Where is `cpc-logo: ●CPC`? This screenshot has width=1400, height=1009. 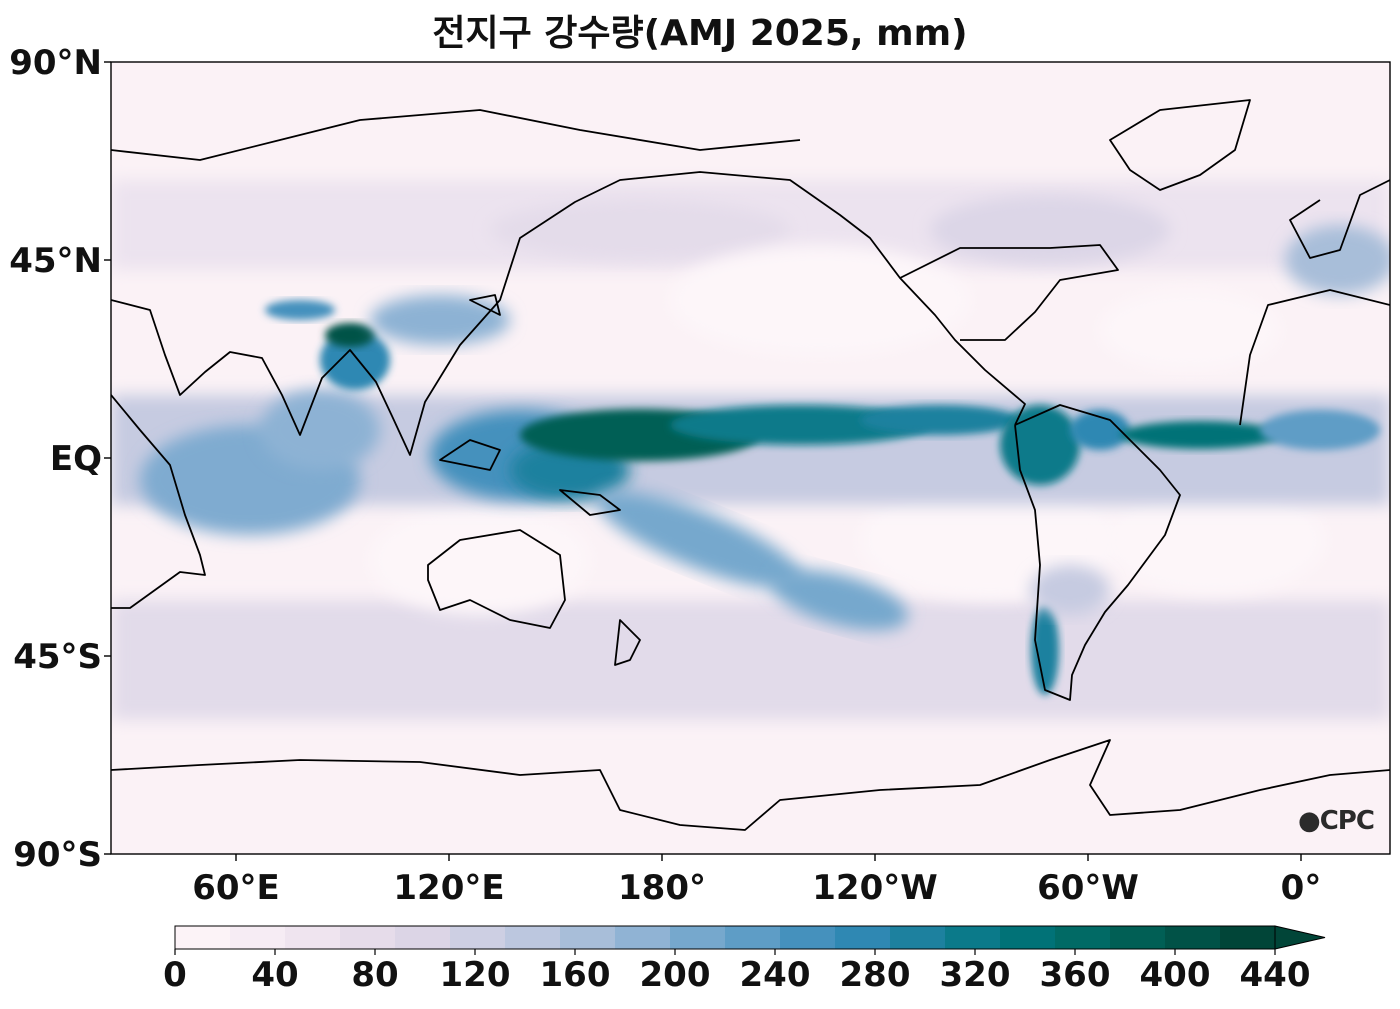 cpc-logo: ●CPC is located at coordinates (1336, 821).